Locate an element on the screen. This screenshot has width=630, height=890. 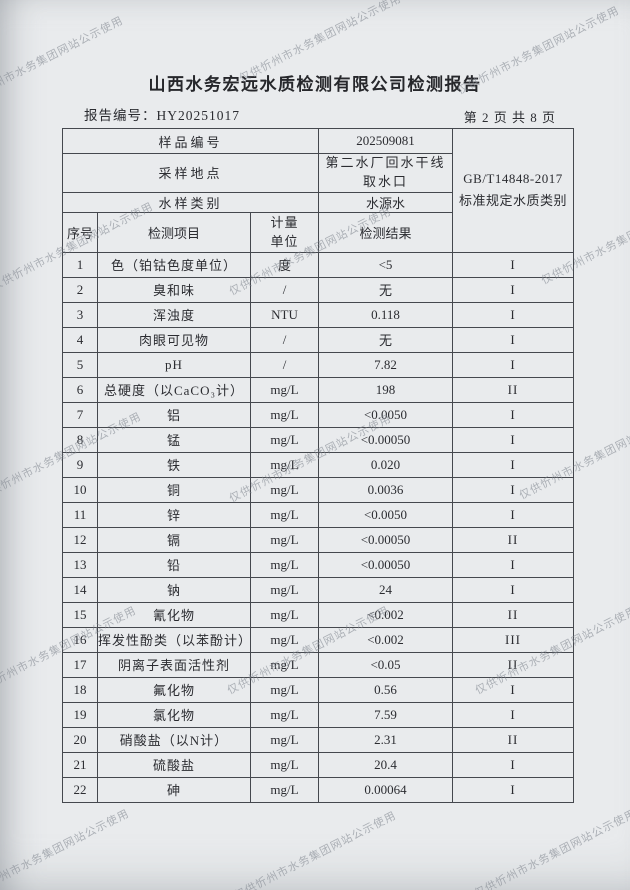
table-row: 7 铝 mg/L <0.0050 I is located at coordinates (318, 414).